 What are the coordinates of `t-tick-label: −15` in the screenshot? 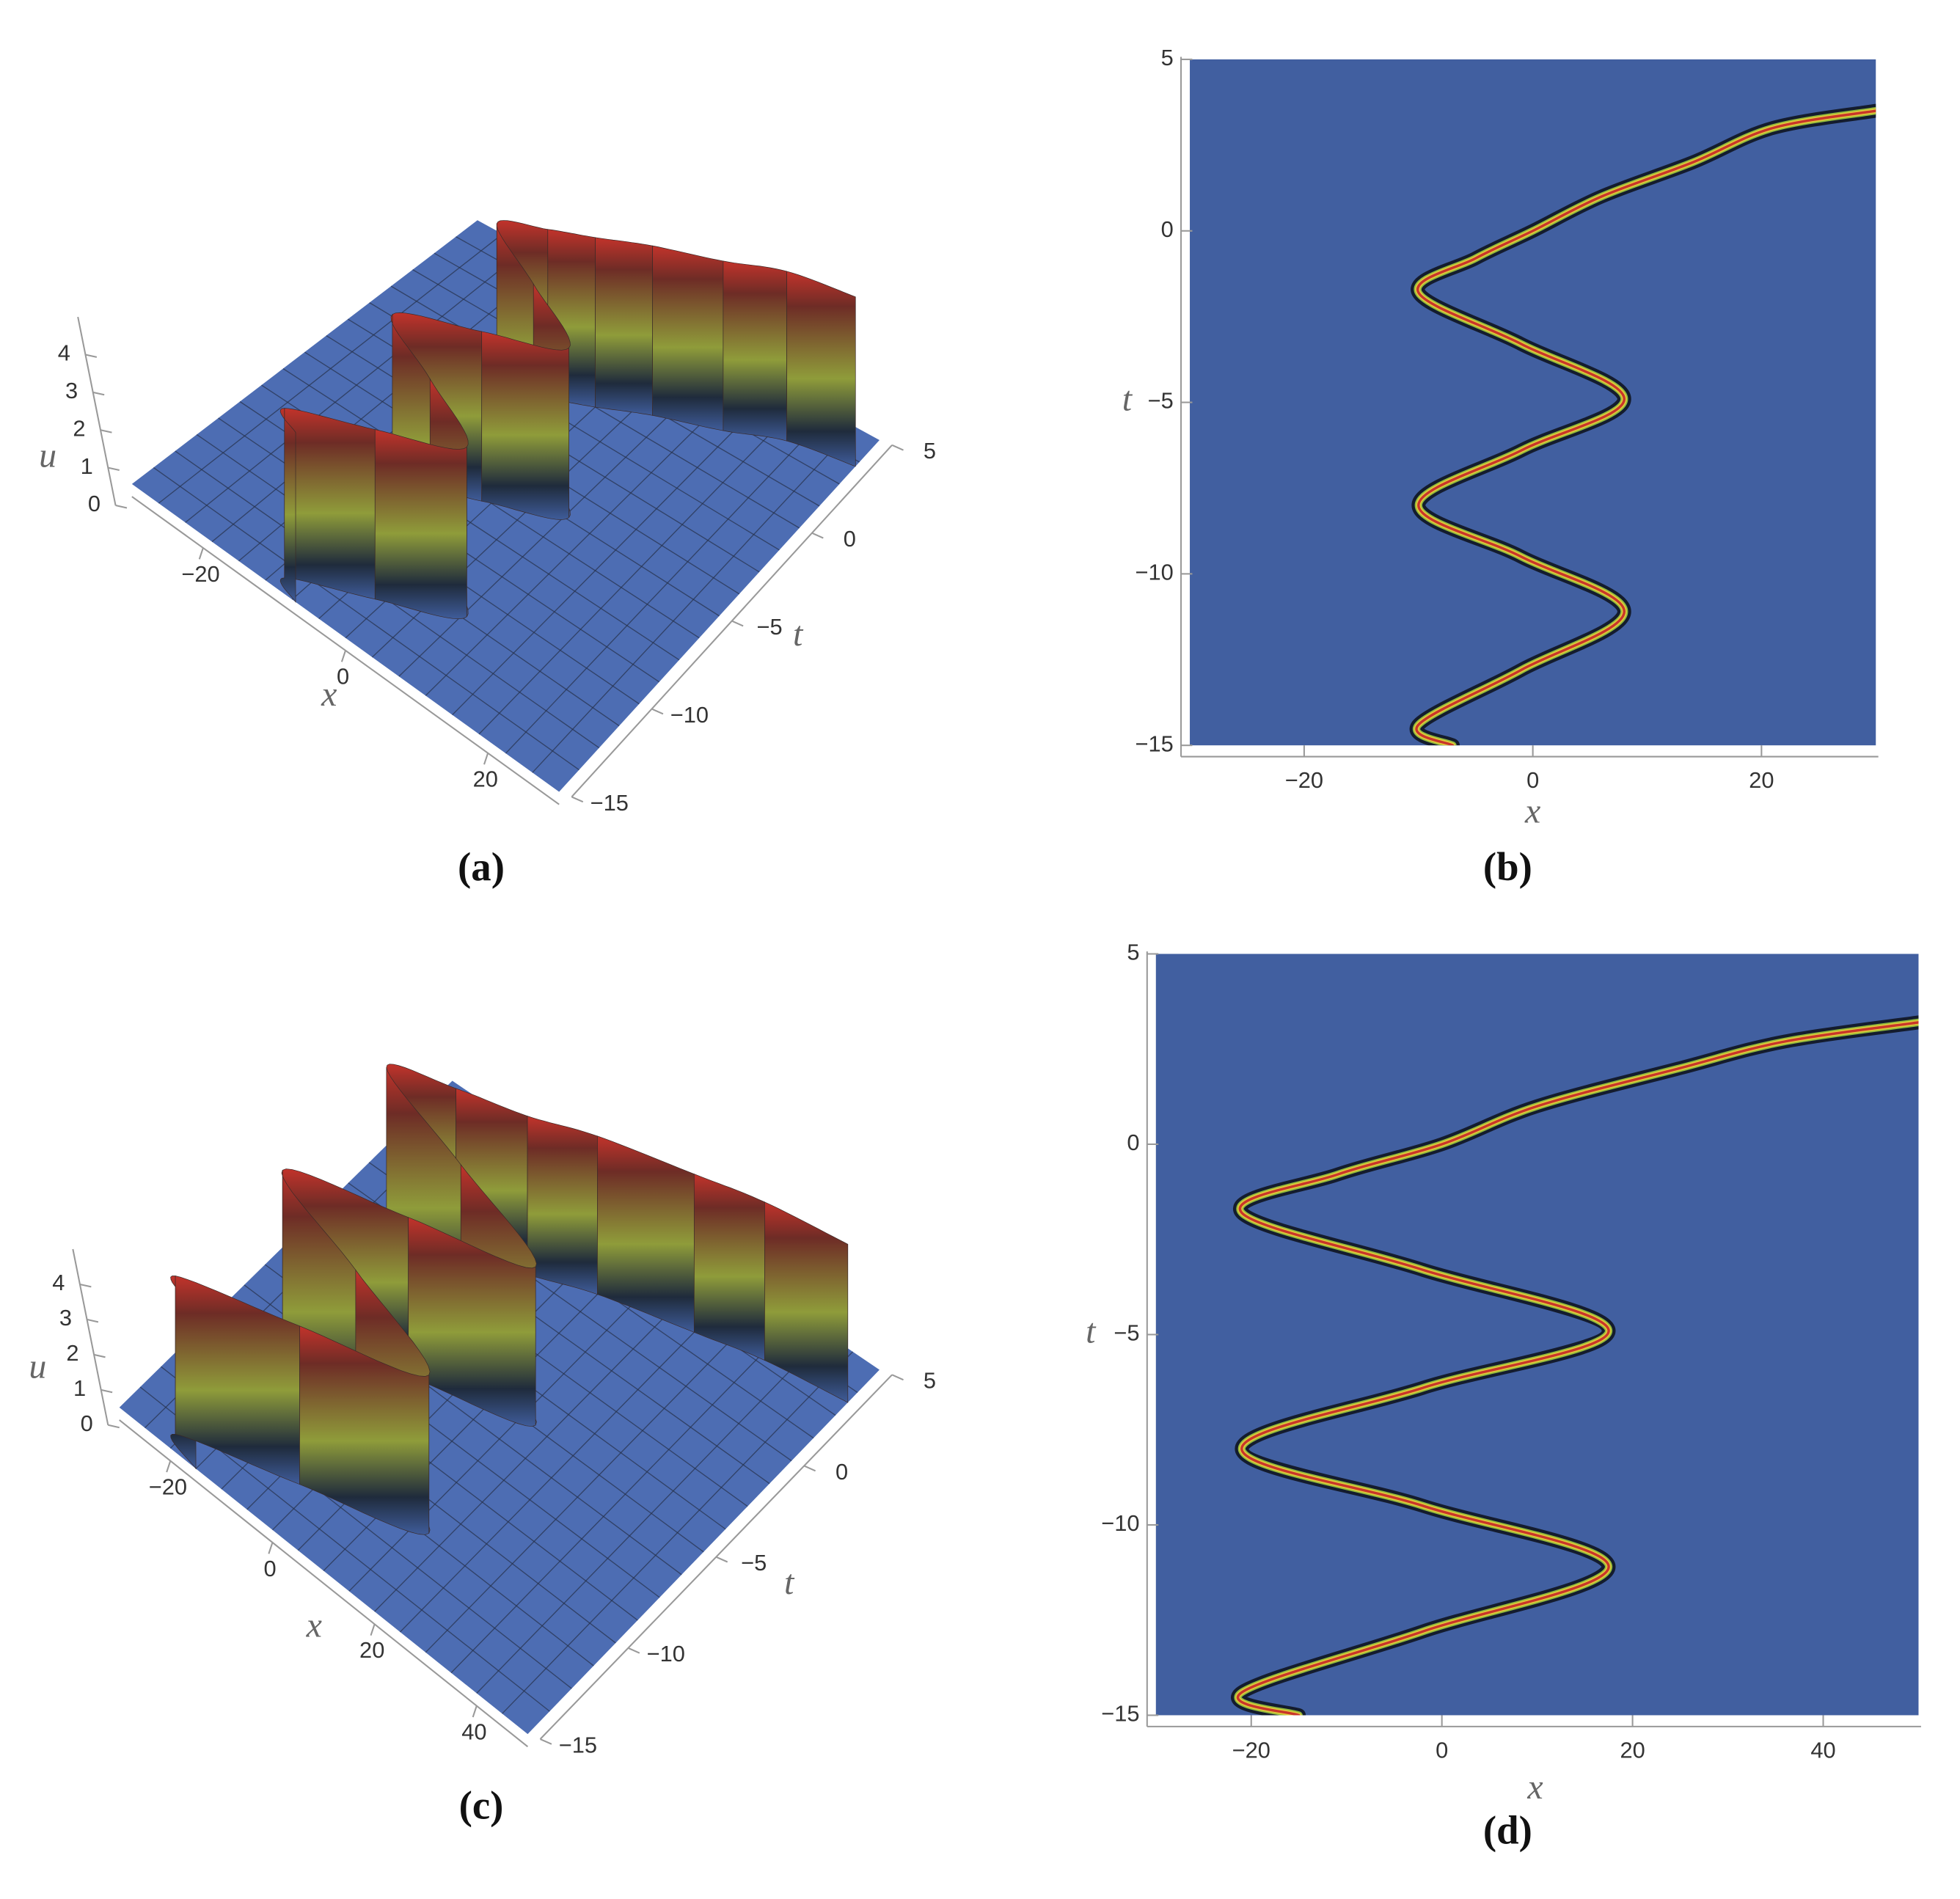 It's located at (578, 1744).